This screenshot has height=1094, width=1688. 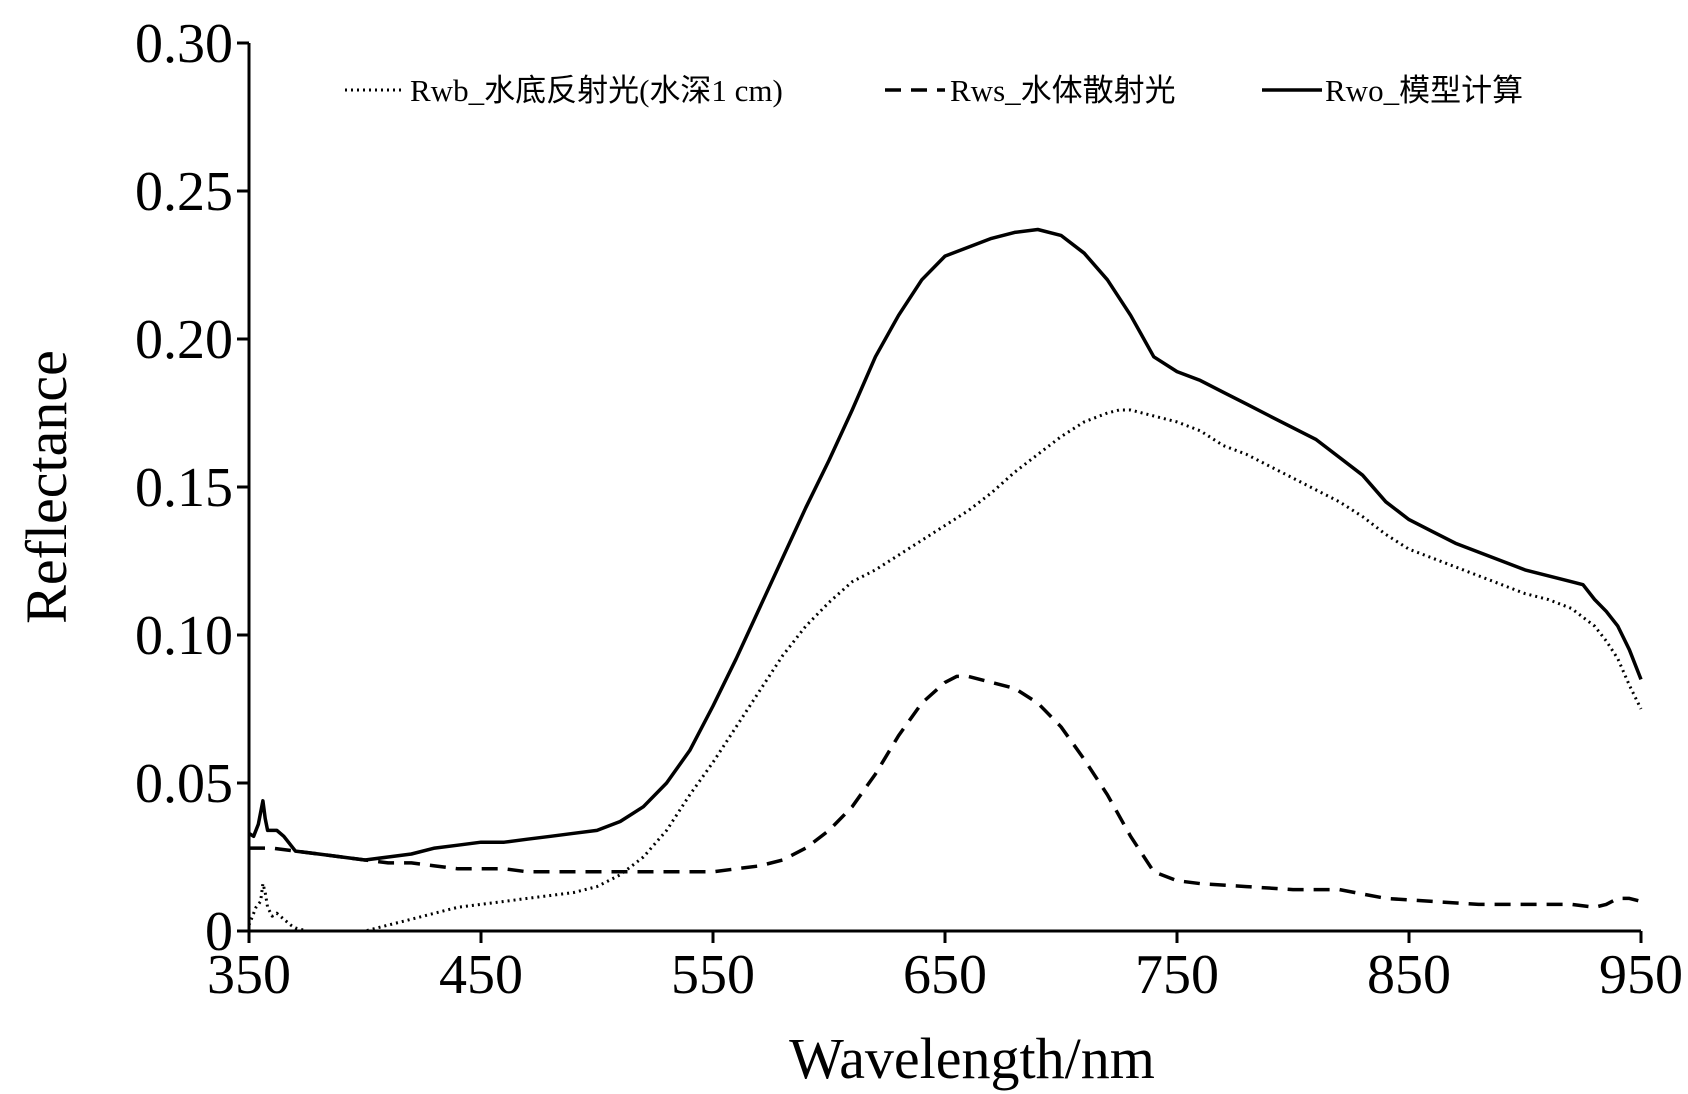 I want to click on y-tick-label: 0.30, so click(x=184, y=44).